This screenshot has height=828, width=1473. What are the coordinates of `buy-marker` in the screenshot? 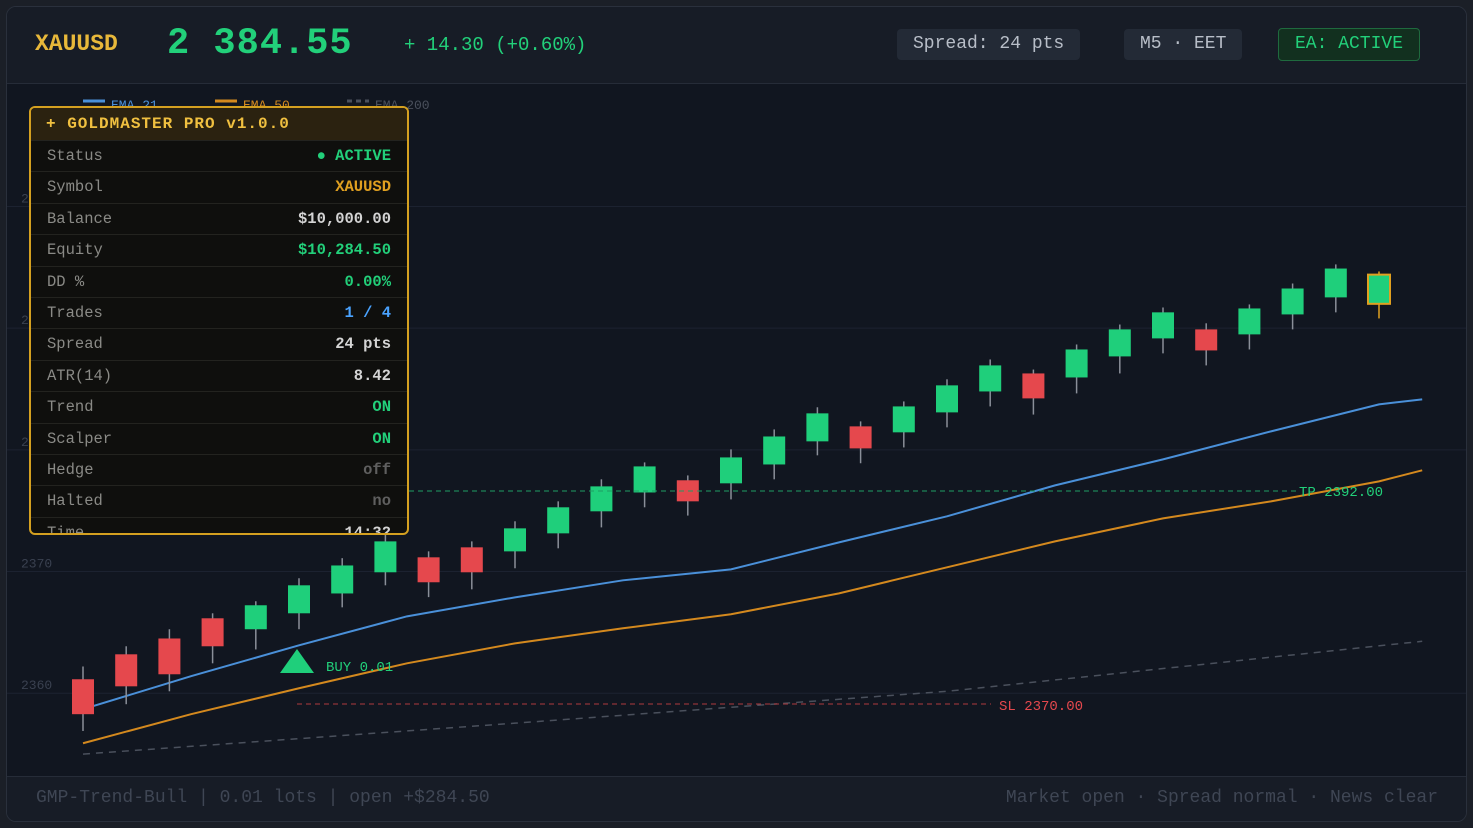 It's located at (297, 661).